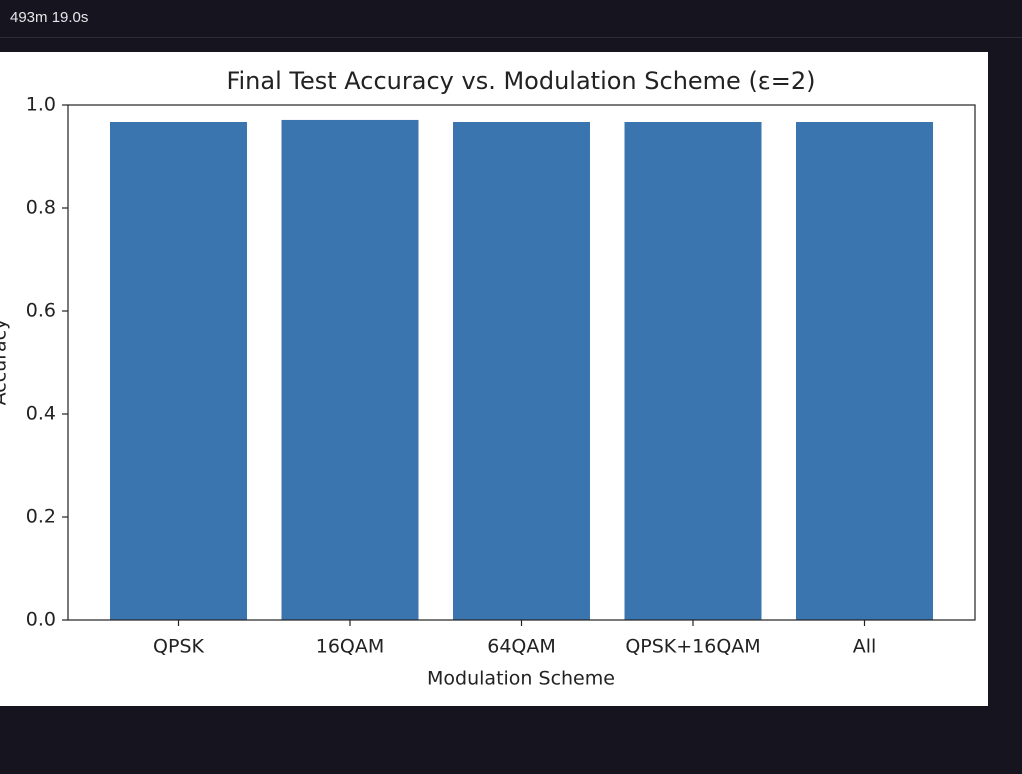  Describe the element at coordinates (41, 311) in the screenshot. I see `y-tick-label: 0.6` at that location.